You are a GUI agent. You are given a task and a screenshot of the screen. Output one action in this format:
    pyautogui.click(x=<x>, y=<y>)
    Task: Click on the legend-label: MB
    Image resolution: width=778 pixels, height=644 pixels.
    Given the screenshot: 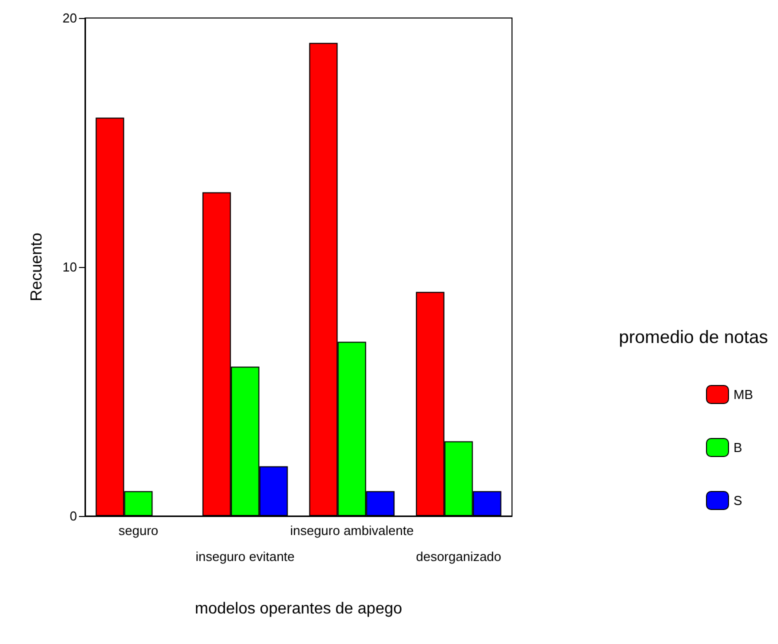 What is the action you would take?
    pyautogui.click(x=743, y=394)
    